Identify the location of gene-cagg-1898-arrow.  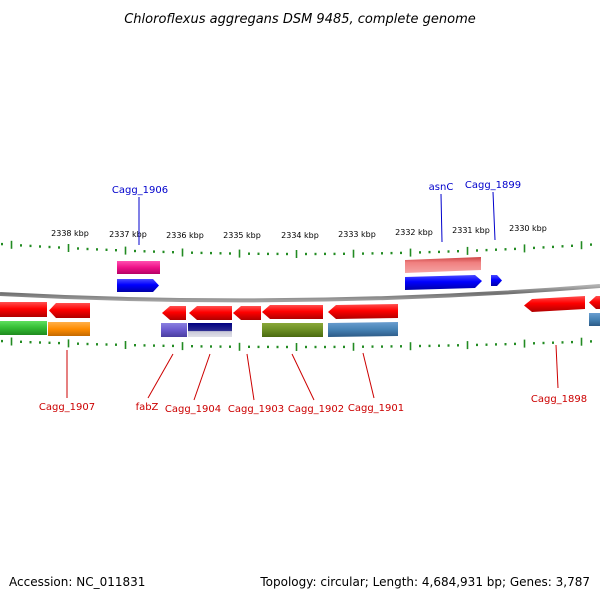
(554, 304).